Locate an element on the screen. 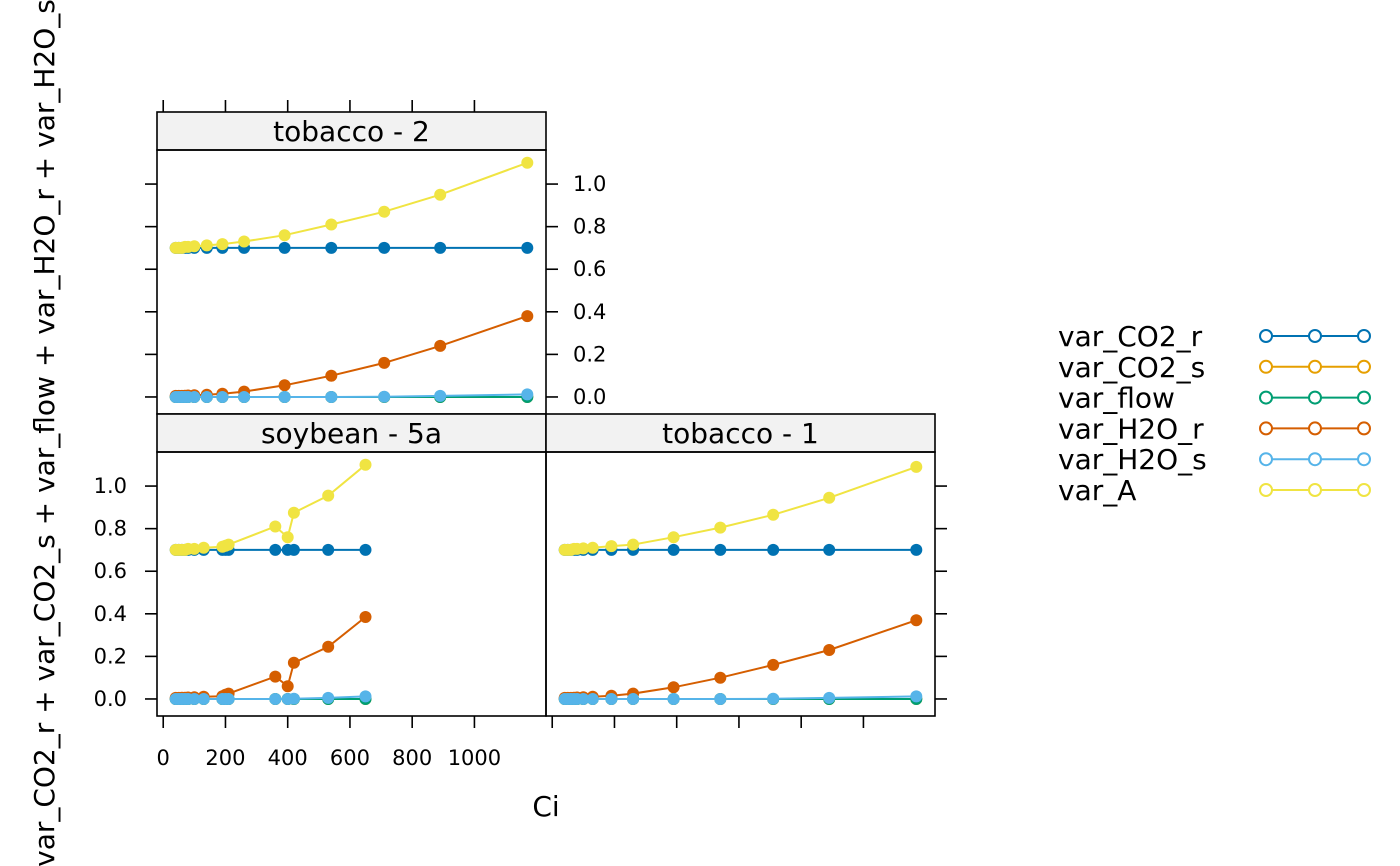  panel: tobacco - 2 is located at coordinates (351, 263).